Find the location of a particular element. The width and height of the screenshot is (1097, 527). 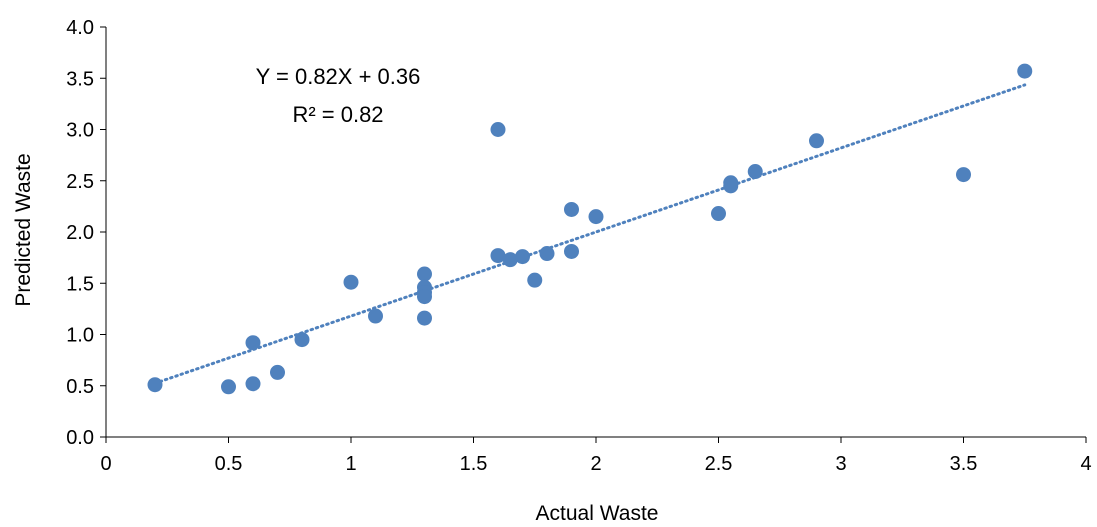

x-tick-label: 1.5 is located at coordinates (474, 464).